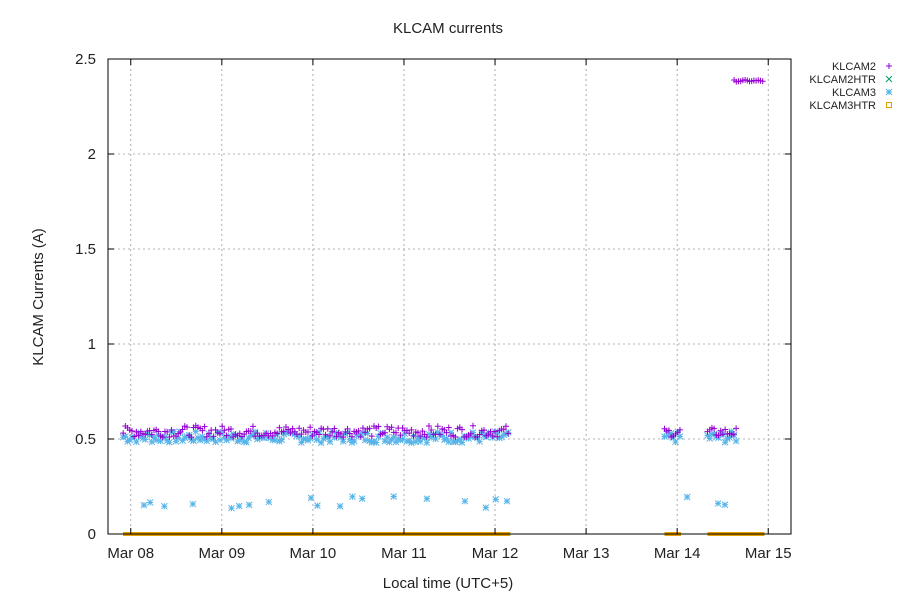 The image size is (900, 600). What do you see at coordinates (677, 553) in the screenshot?
I see `x-tick-label: Mar 14` at bounding box center [677, 553].